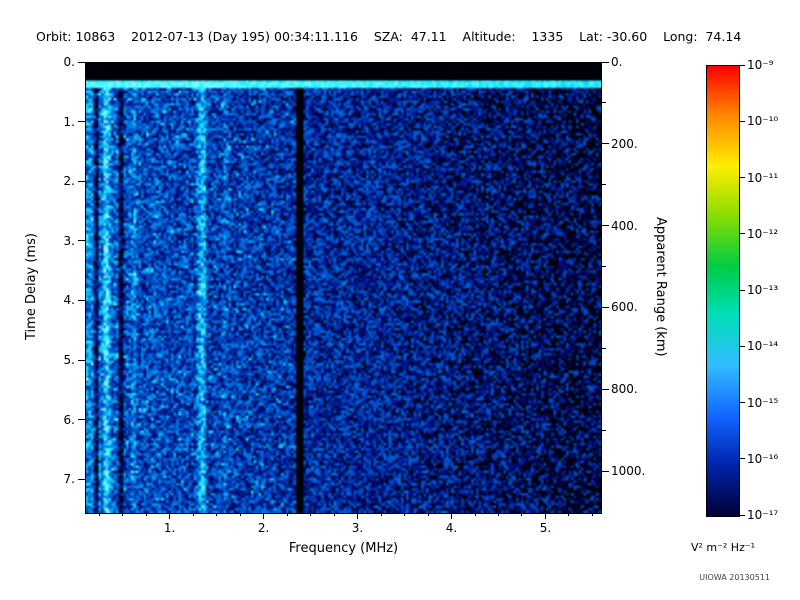 The width and height of the screenshot is (800, 600). I want to click on colorbar-tick-label: 10⁻¹², so click(763, 233).